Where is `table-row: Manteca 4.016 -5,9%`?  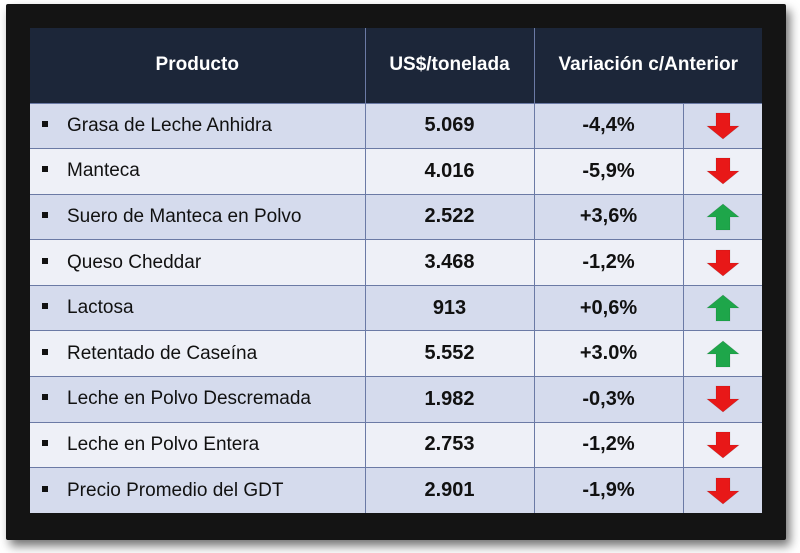
table-row: Manteca 4.016 -5,9% is located at coordinates (396, 171).